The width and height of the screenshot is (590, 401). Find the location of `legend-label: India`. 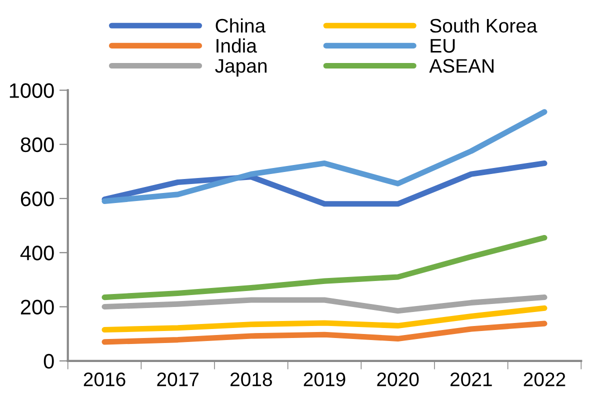

legend-label: India is located at coordinates (236, 45).